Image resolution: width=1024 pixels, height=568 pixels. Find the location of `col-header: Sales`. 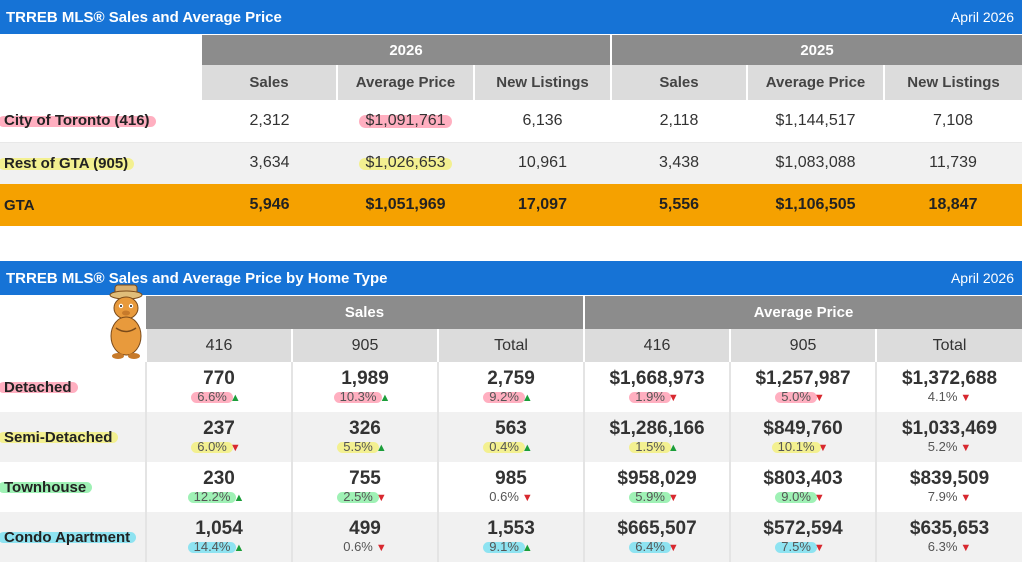

col-header: Sales is located at coordinates (269, 82).